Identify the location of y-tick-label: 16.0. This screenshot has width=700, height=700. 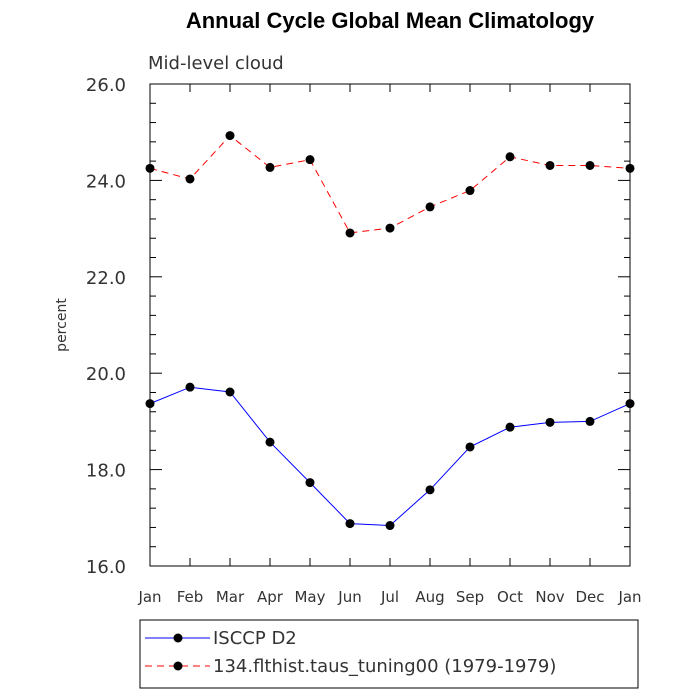
(106, 567).